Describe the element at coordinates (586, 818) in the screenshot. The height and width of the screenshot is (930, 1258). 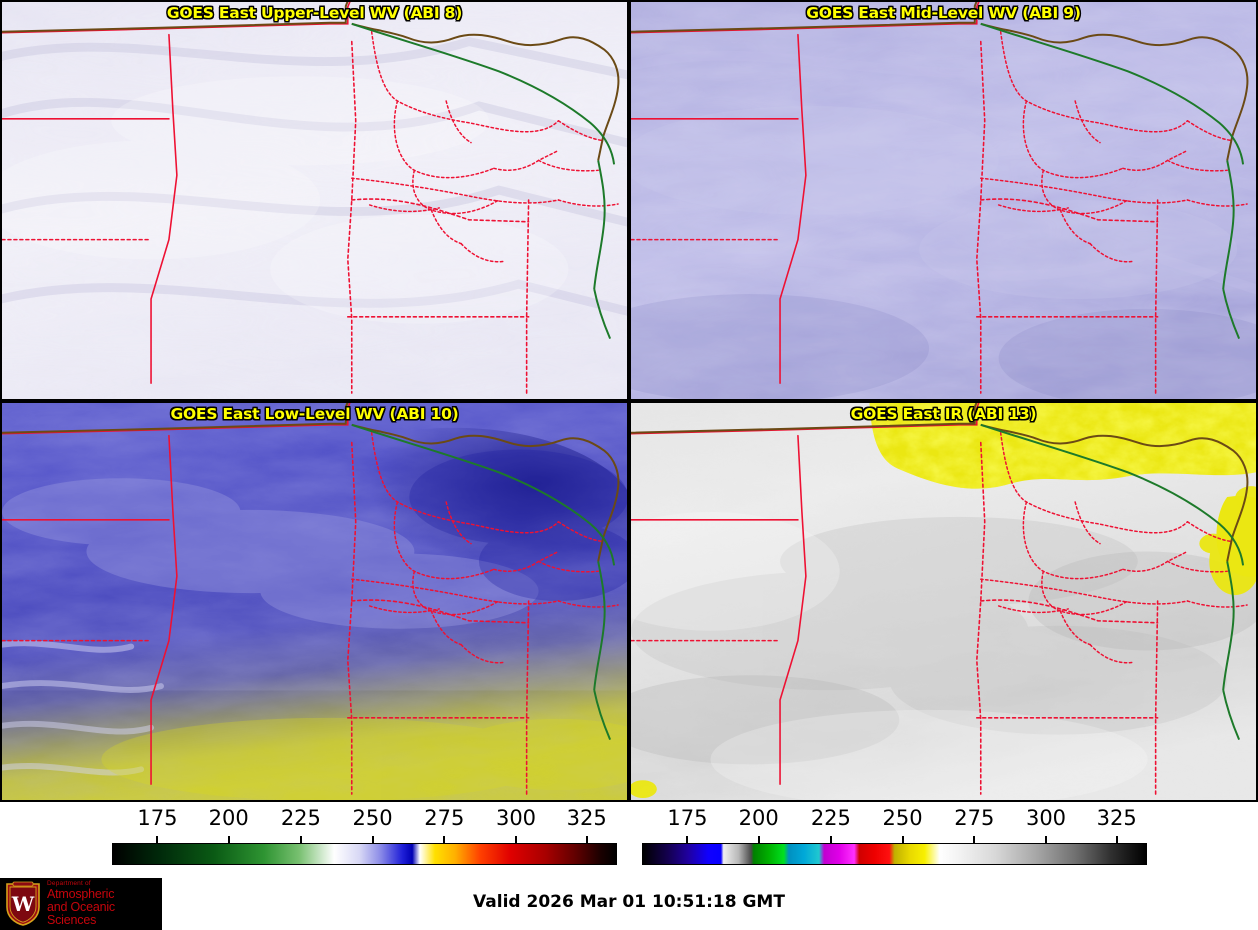
I see `wv-tick-label-325: 325` at that location.